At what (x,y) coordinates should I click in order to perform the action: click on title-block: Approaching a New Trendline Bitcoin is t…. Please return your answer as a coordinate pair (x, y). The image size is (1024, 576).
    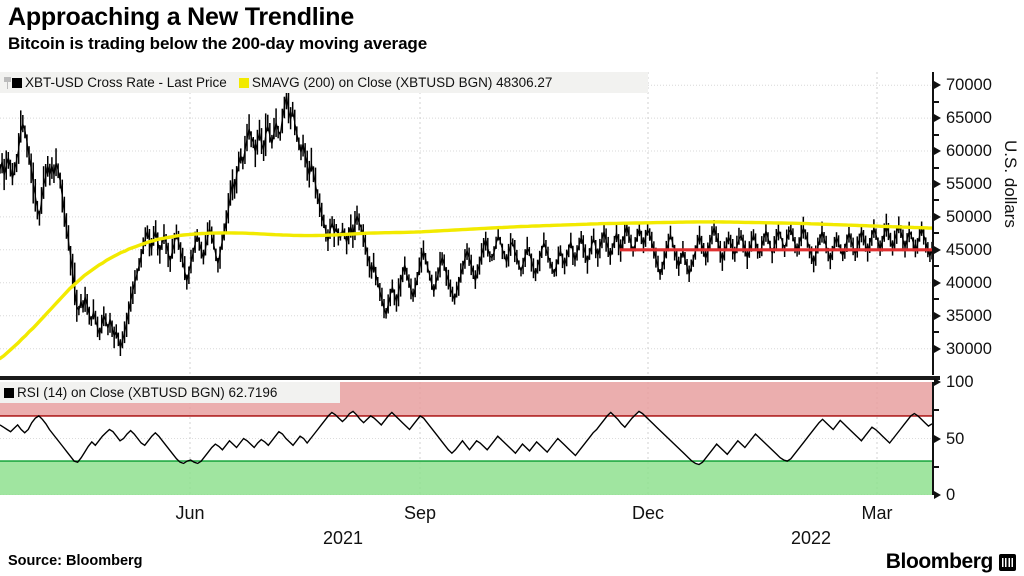
    Looking at the image, I should click on (508, 28).